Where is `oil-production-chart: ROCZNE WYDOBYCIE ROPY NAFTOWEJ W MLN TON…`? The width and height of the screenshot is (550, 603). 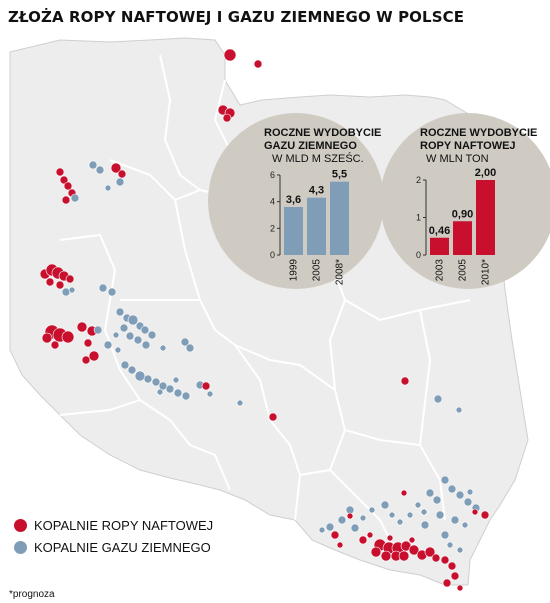 oil-production-chart: ROCZNE WYDOBYCIE ROPY NAFTOWEJ W MLN TON… is located at coordinates (476, 206).